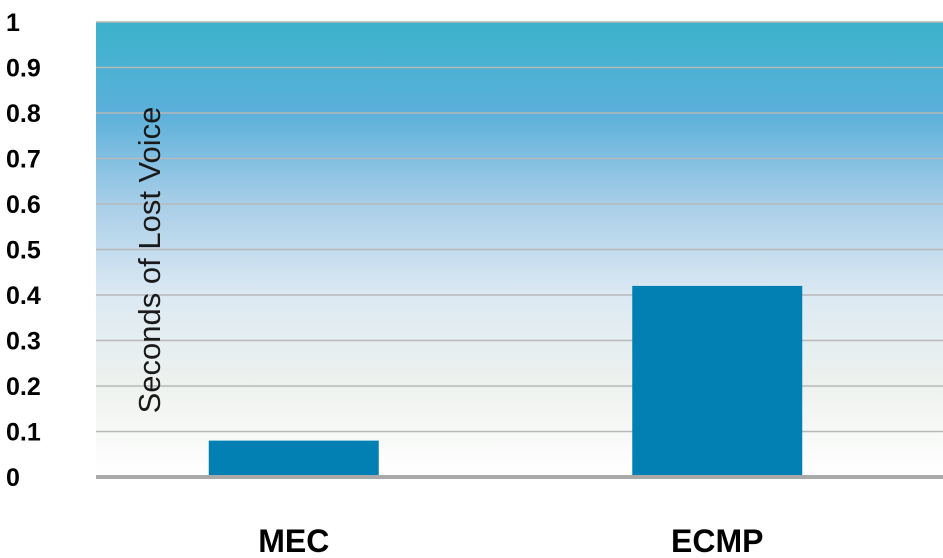 This screenshot has height=558, width=943. Describe the element at coordinates (293, 540) in the screenshot. I see `x-category-label: MEC` at that location.